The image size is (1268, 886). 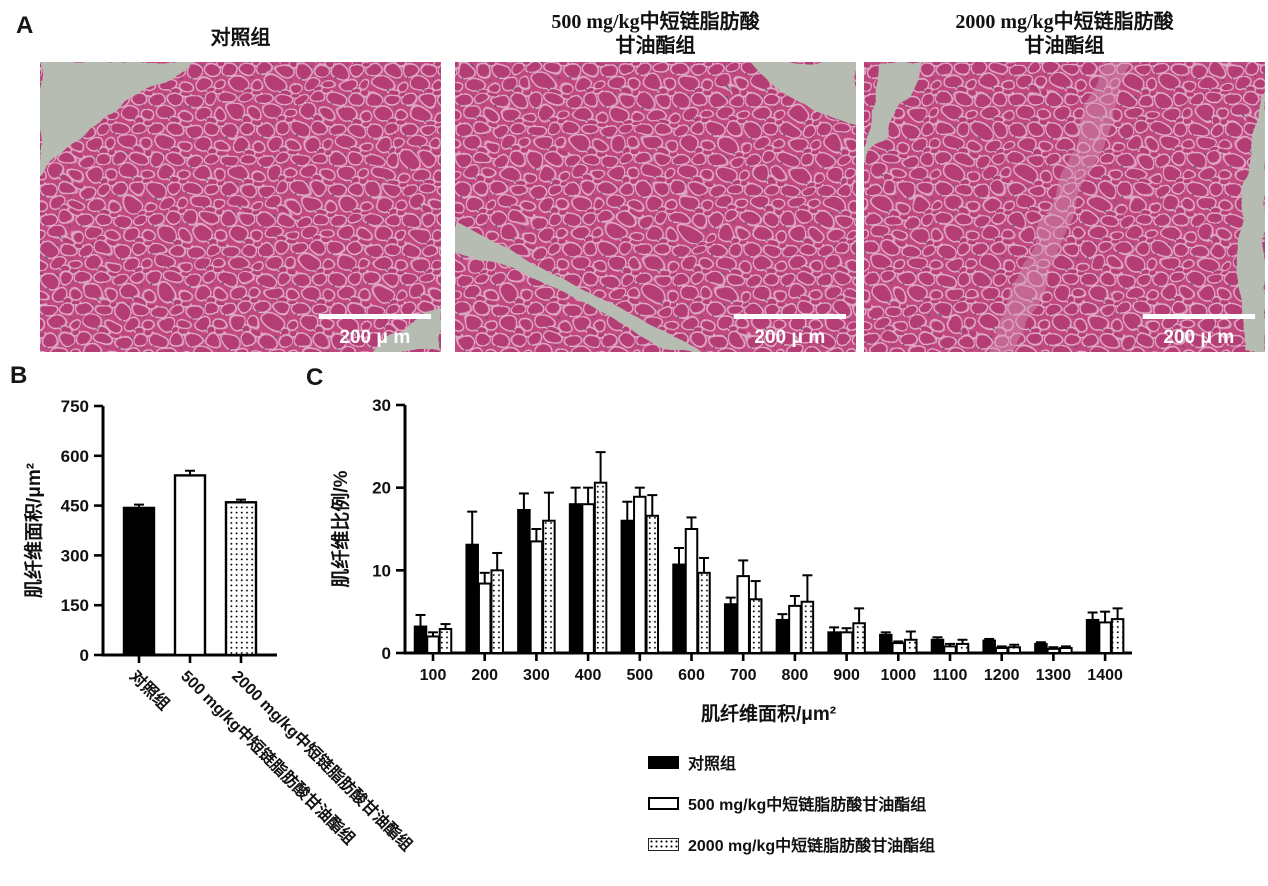 What do you see at coordinates (25, 25) in the screenshot?
I see `panel-a-label: A` at bounding box center [25, 25].